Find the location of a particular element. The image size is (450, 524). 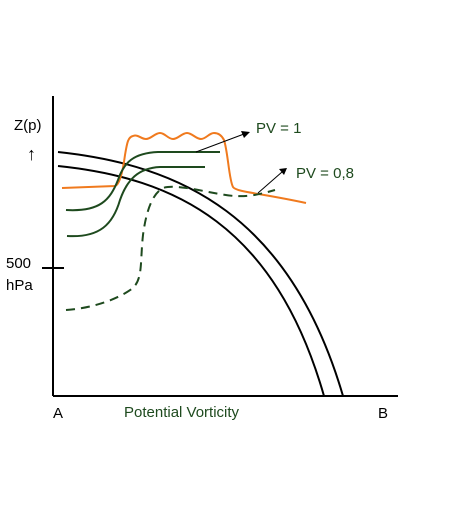

pv1-lower-curve is located at coordinates (135, 202).